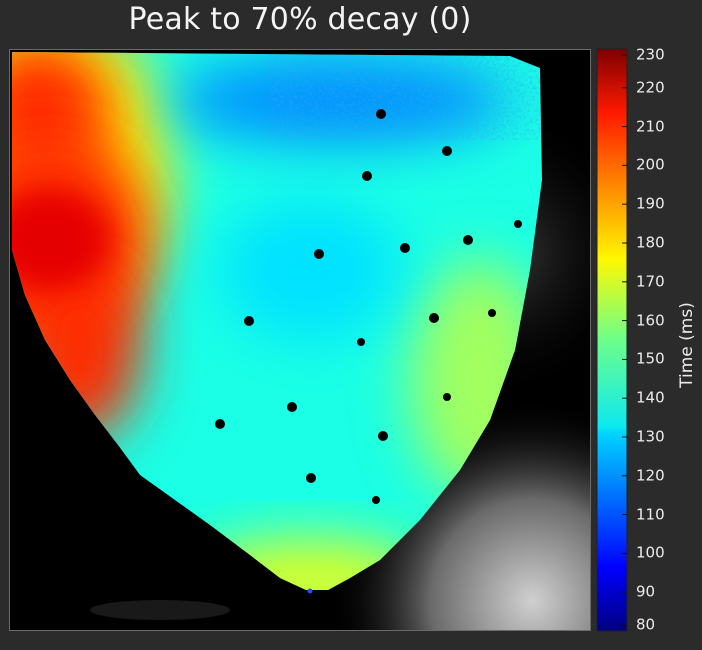  Describe the element at coordinates (650, 320) in the screenshot. I see `colorbar-tick-label: 160` at that location.